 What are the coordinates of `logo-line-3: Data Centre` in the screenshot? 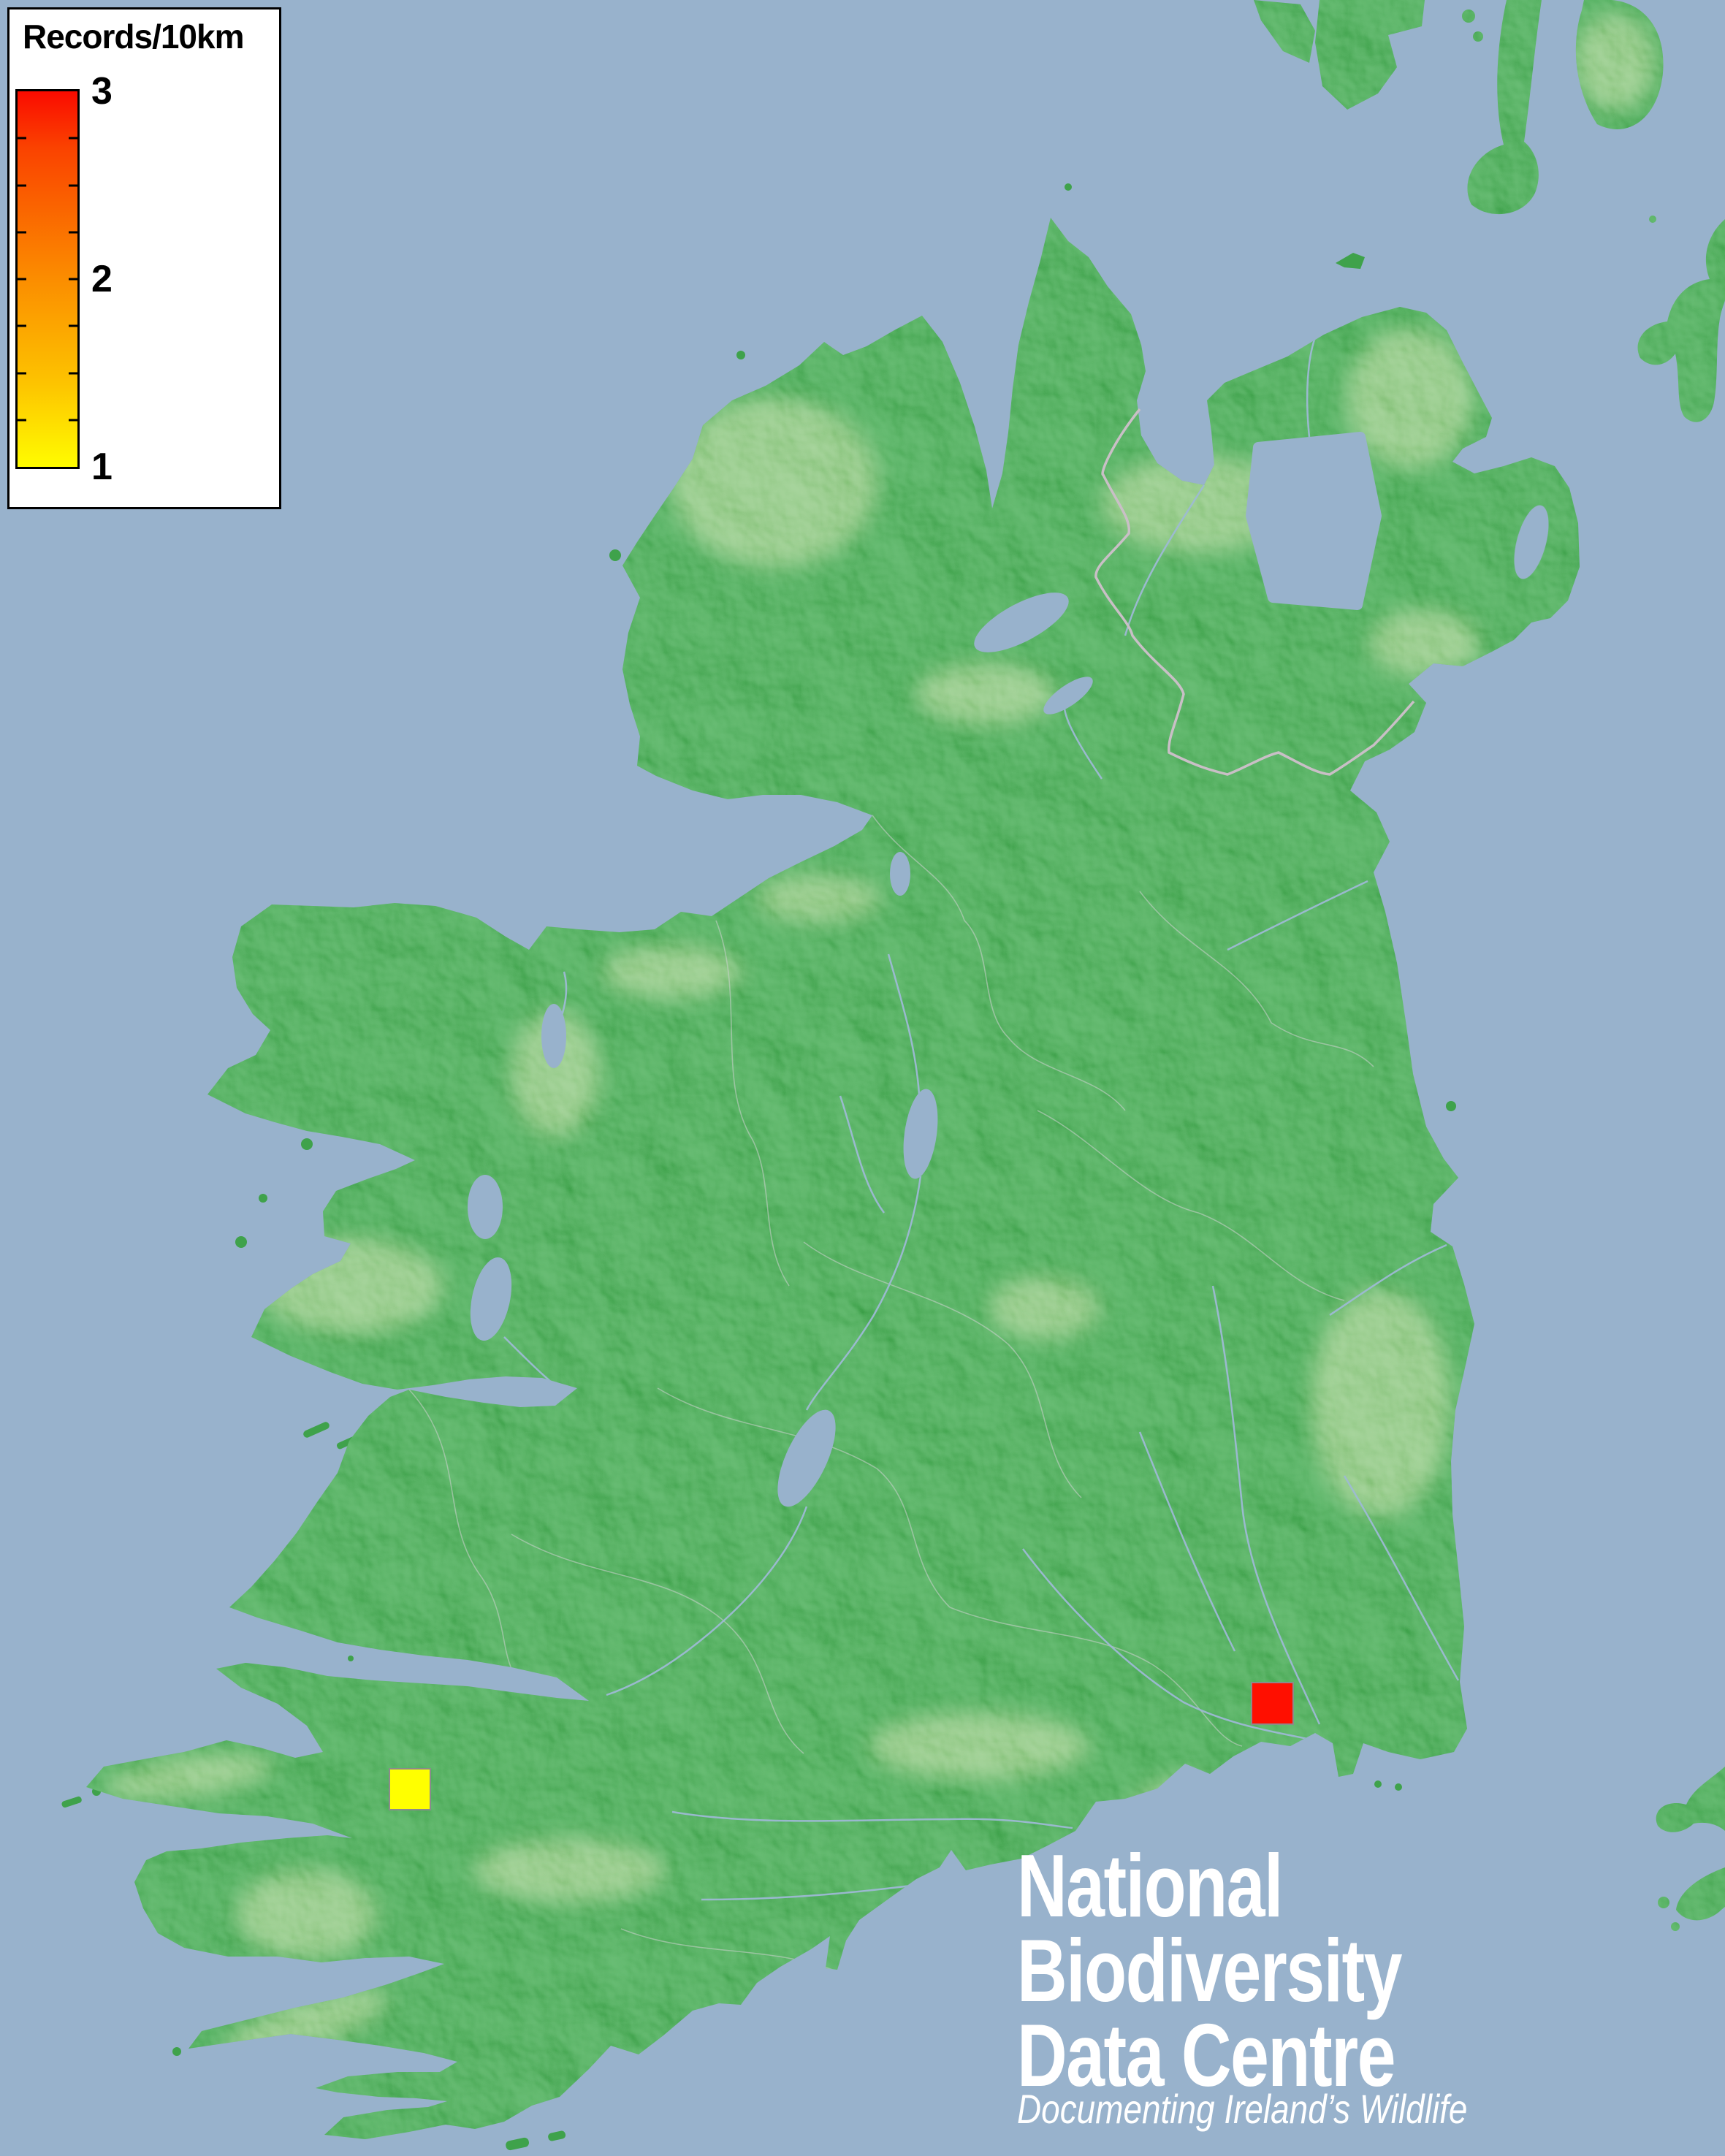 It's located at (1206, 2055).